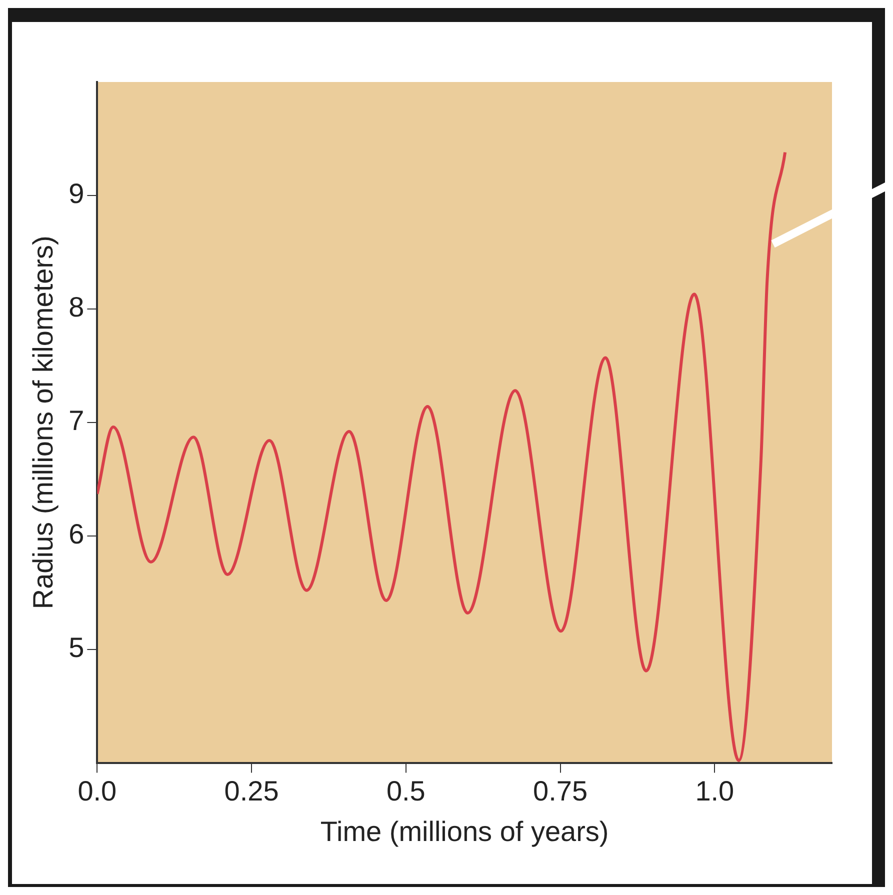 The width and height of the screenshot is (893, 895). What do you see at coordinates (251, 790) in the screenshot?
I see `x-tick-label: 0.25` at bounding box center [251, 790].